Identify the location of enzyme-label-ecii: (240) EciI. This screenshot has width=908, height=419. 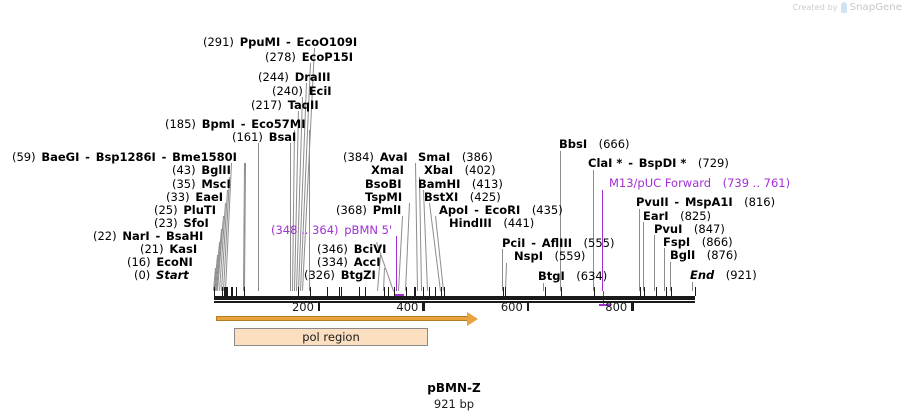
(302, 91).